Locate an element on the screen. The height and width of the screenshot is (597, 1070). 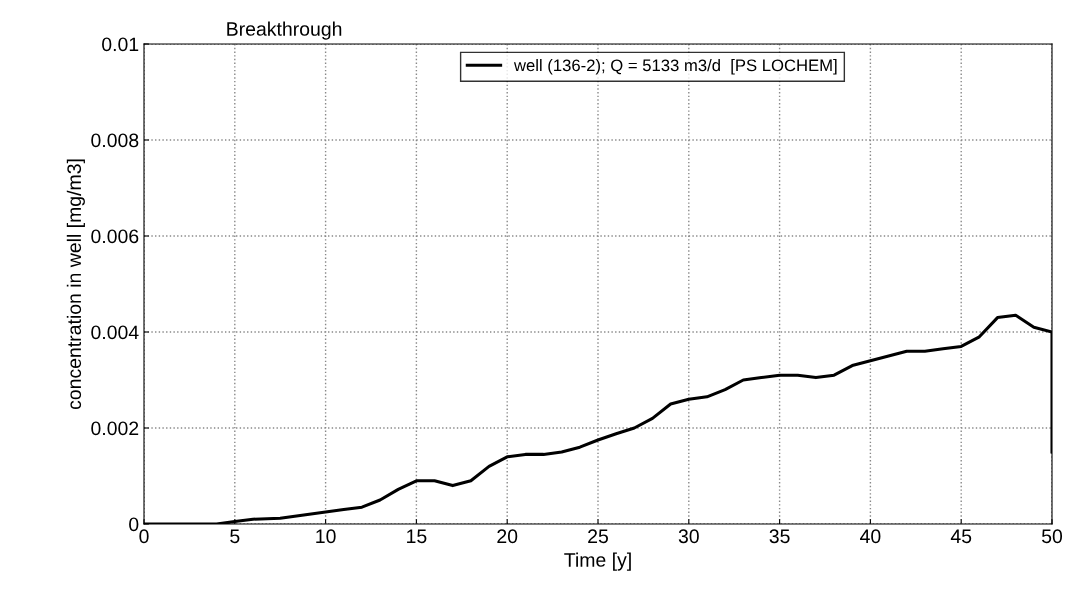
x-tick-label: 50 is located at coordinates (1052, 536).